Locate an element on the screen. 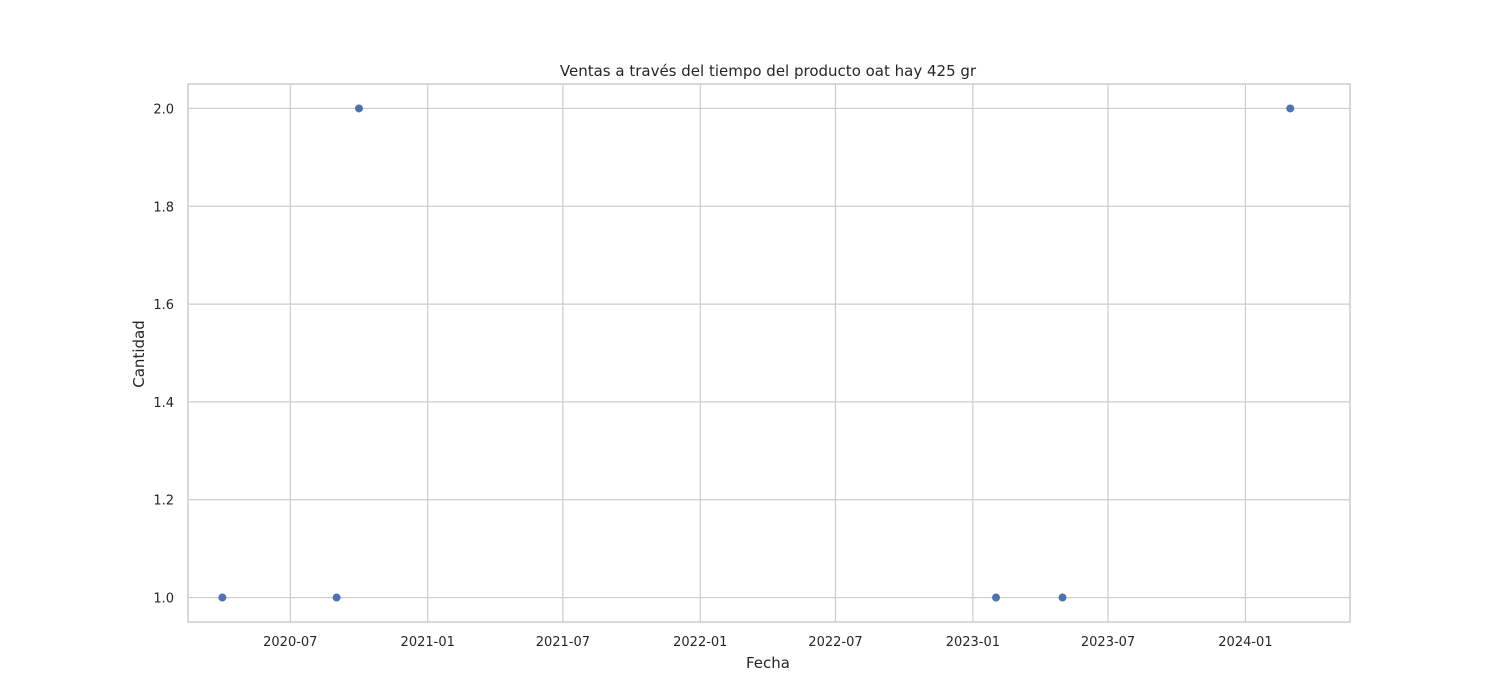  y-tick-label: 1.8 is located at coordinates (163, 207).